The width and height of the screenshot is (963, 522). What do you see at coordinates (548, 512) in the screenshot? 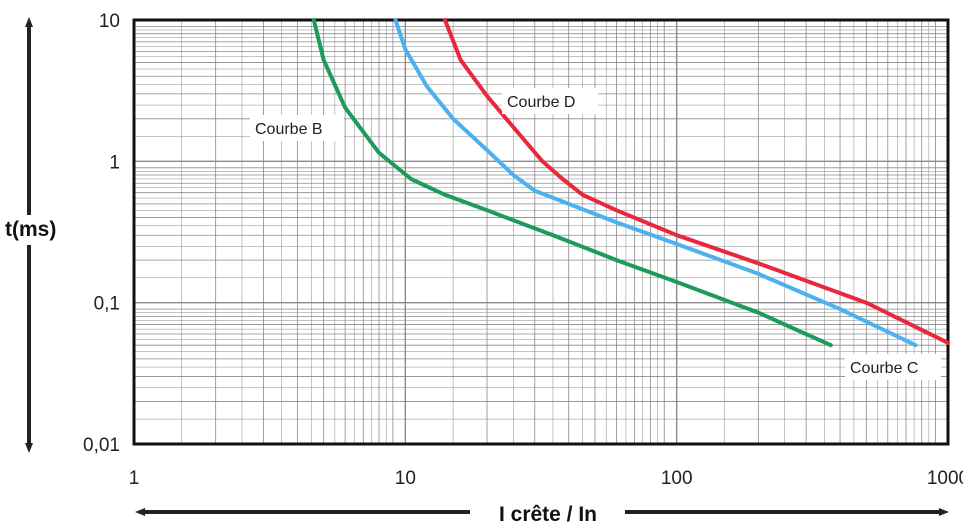
I see `x-axis-title: I crête / In` at bounding box center [548, 512].